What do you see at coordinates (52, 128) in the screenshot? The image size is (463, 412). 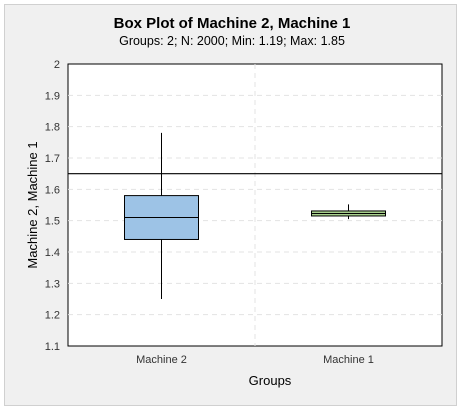 I see `y-tick-label: 1.8` at bounding box center [52, 128].